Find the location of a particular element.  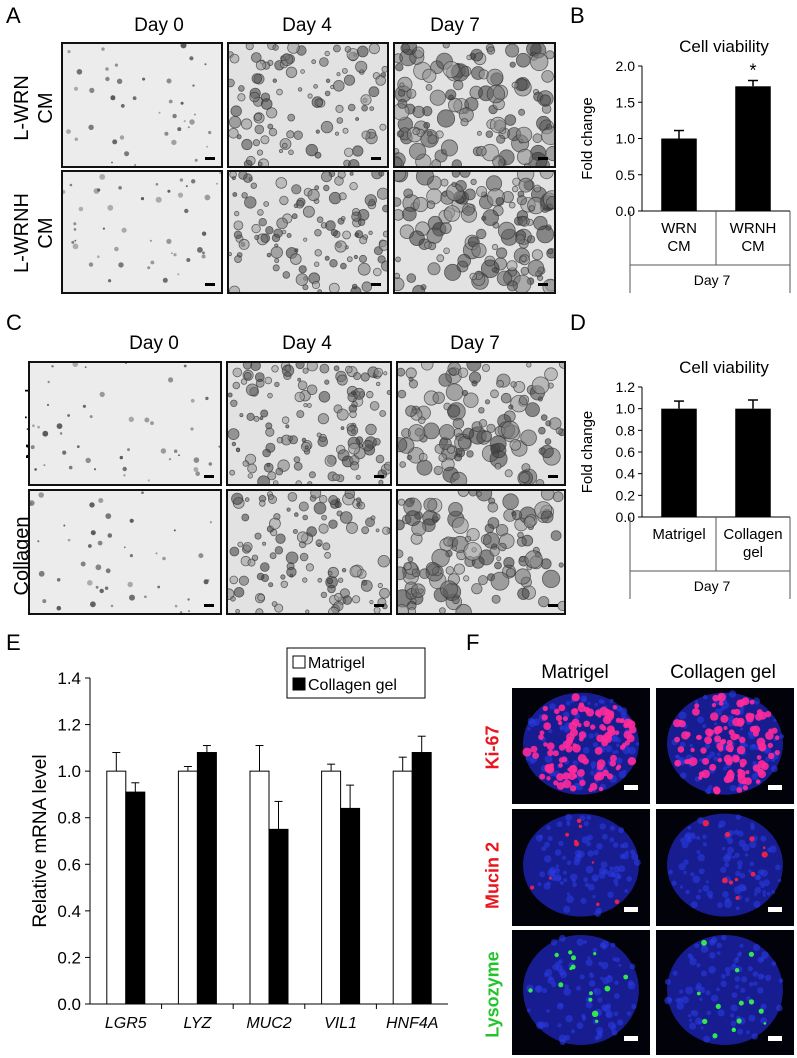

panel-f-col-matrigel: Matrigel is located at coordinates (575, 672).